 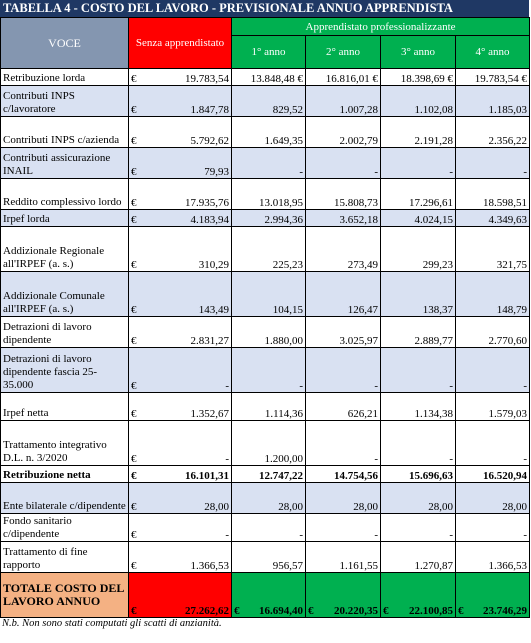 I want to click on header-apprendistato-group: Apprendistato professionalizzante, so click(x=380, y=26).